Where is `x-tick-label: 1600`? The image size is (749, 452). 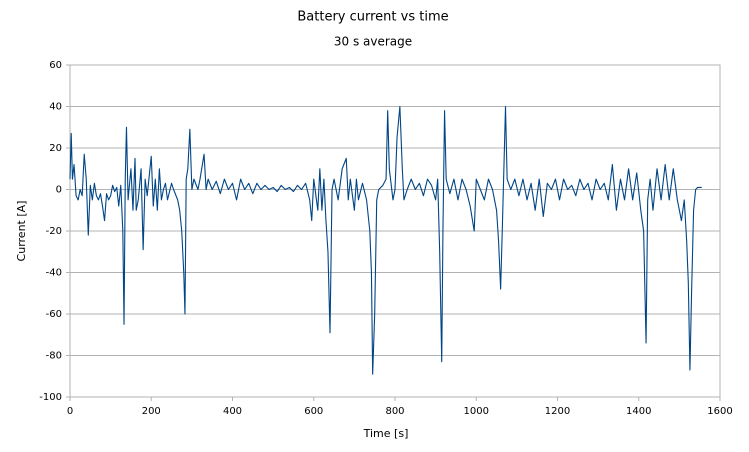 x-tick-label: 1600 is located at coordinates (719, 411).